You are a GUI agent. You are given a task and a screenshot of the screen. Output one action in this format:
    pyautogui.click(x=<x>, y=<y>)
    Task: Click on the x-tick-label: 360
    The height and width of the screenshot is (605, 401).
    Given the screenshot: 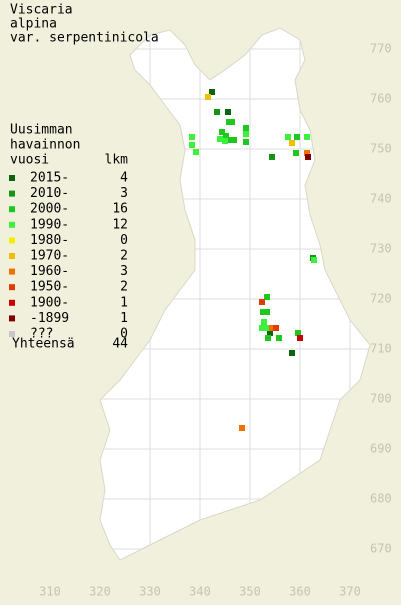 What is the action you would take?
    pyautogui.click(x=300, y=592)
    